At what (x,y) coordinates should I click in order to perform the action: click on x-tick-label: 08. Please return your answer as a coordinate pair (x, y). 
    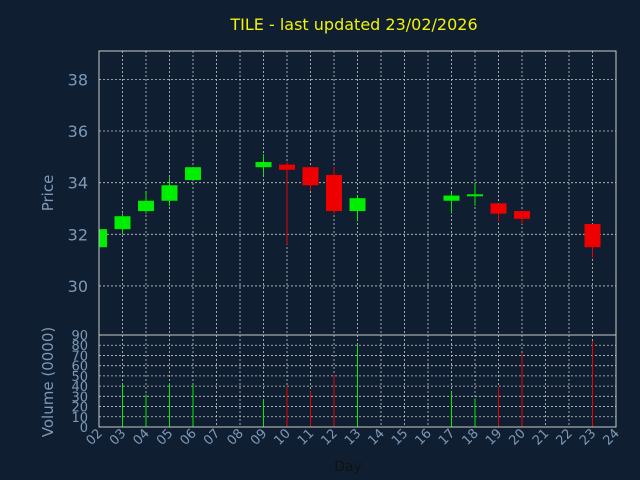
    Looking at the image, I should click on (236, 437).